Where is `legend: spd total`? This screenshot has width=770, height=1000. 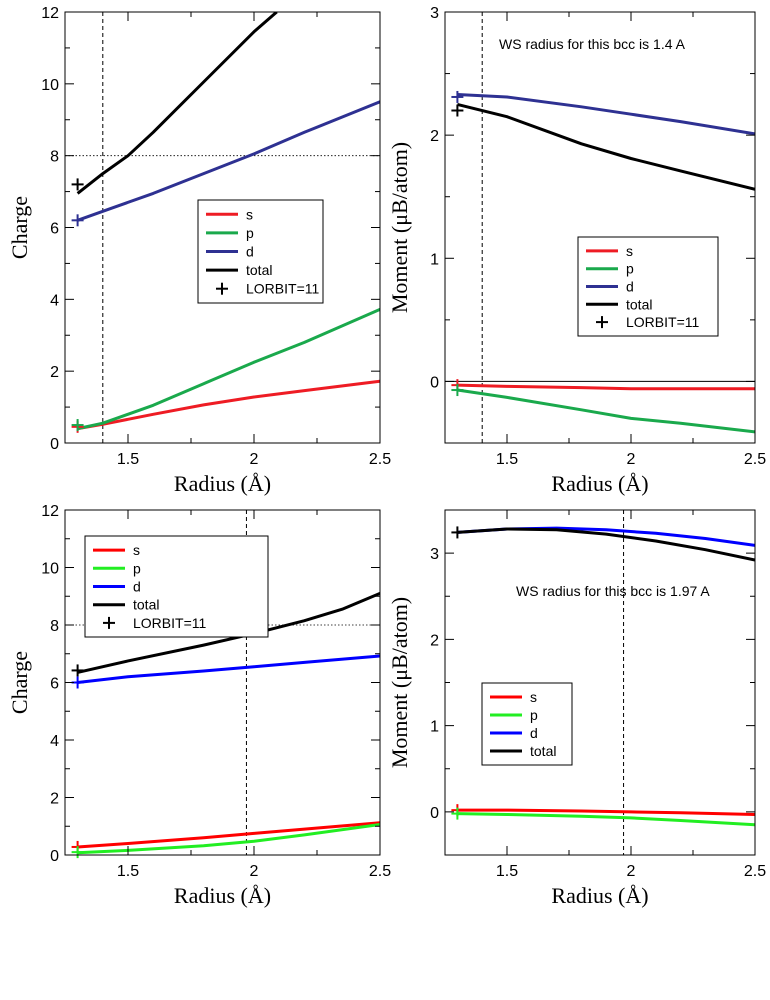
legend: spd total is located at coordinates (527, 724).